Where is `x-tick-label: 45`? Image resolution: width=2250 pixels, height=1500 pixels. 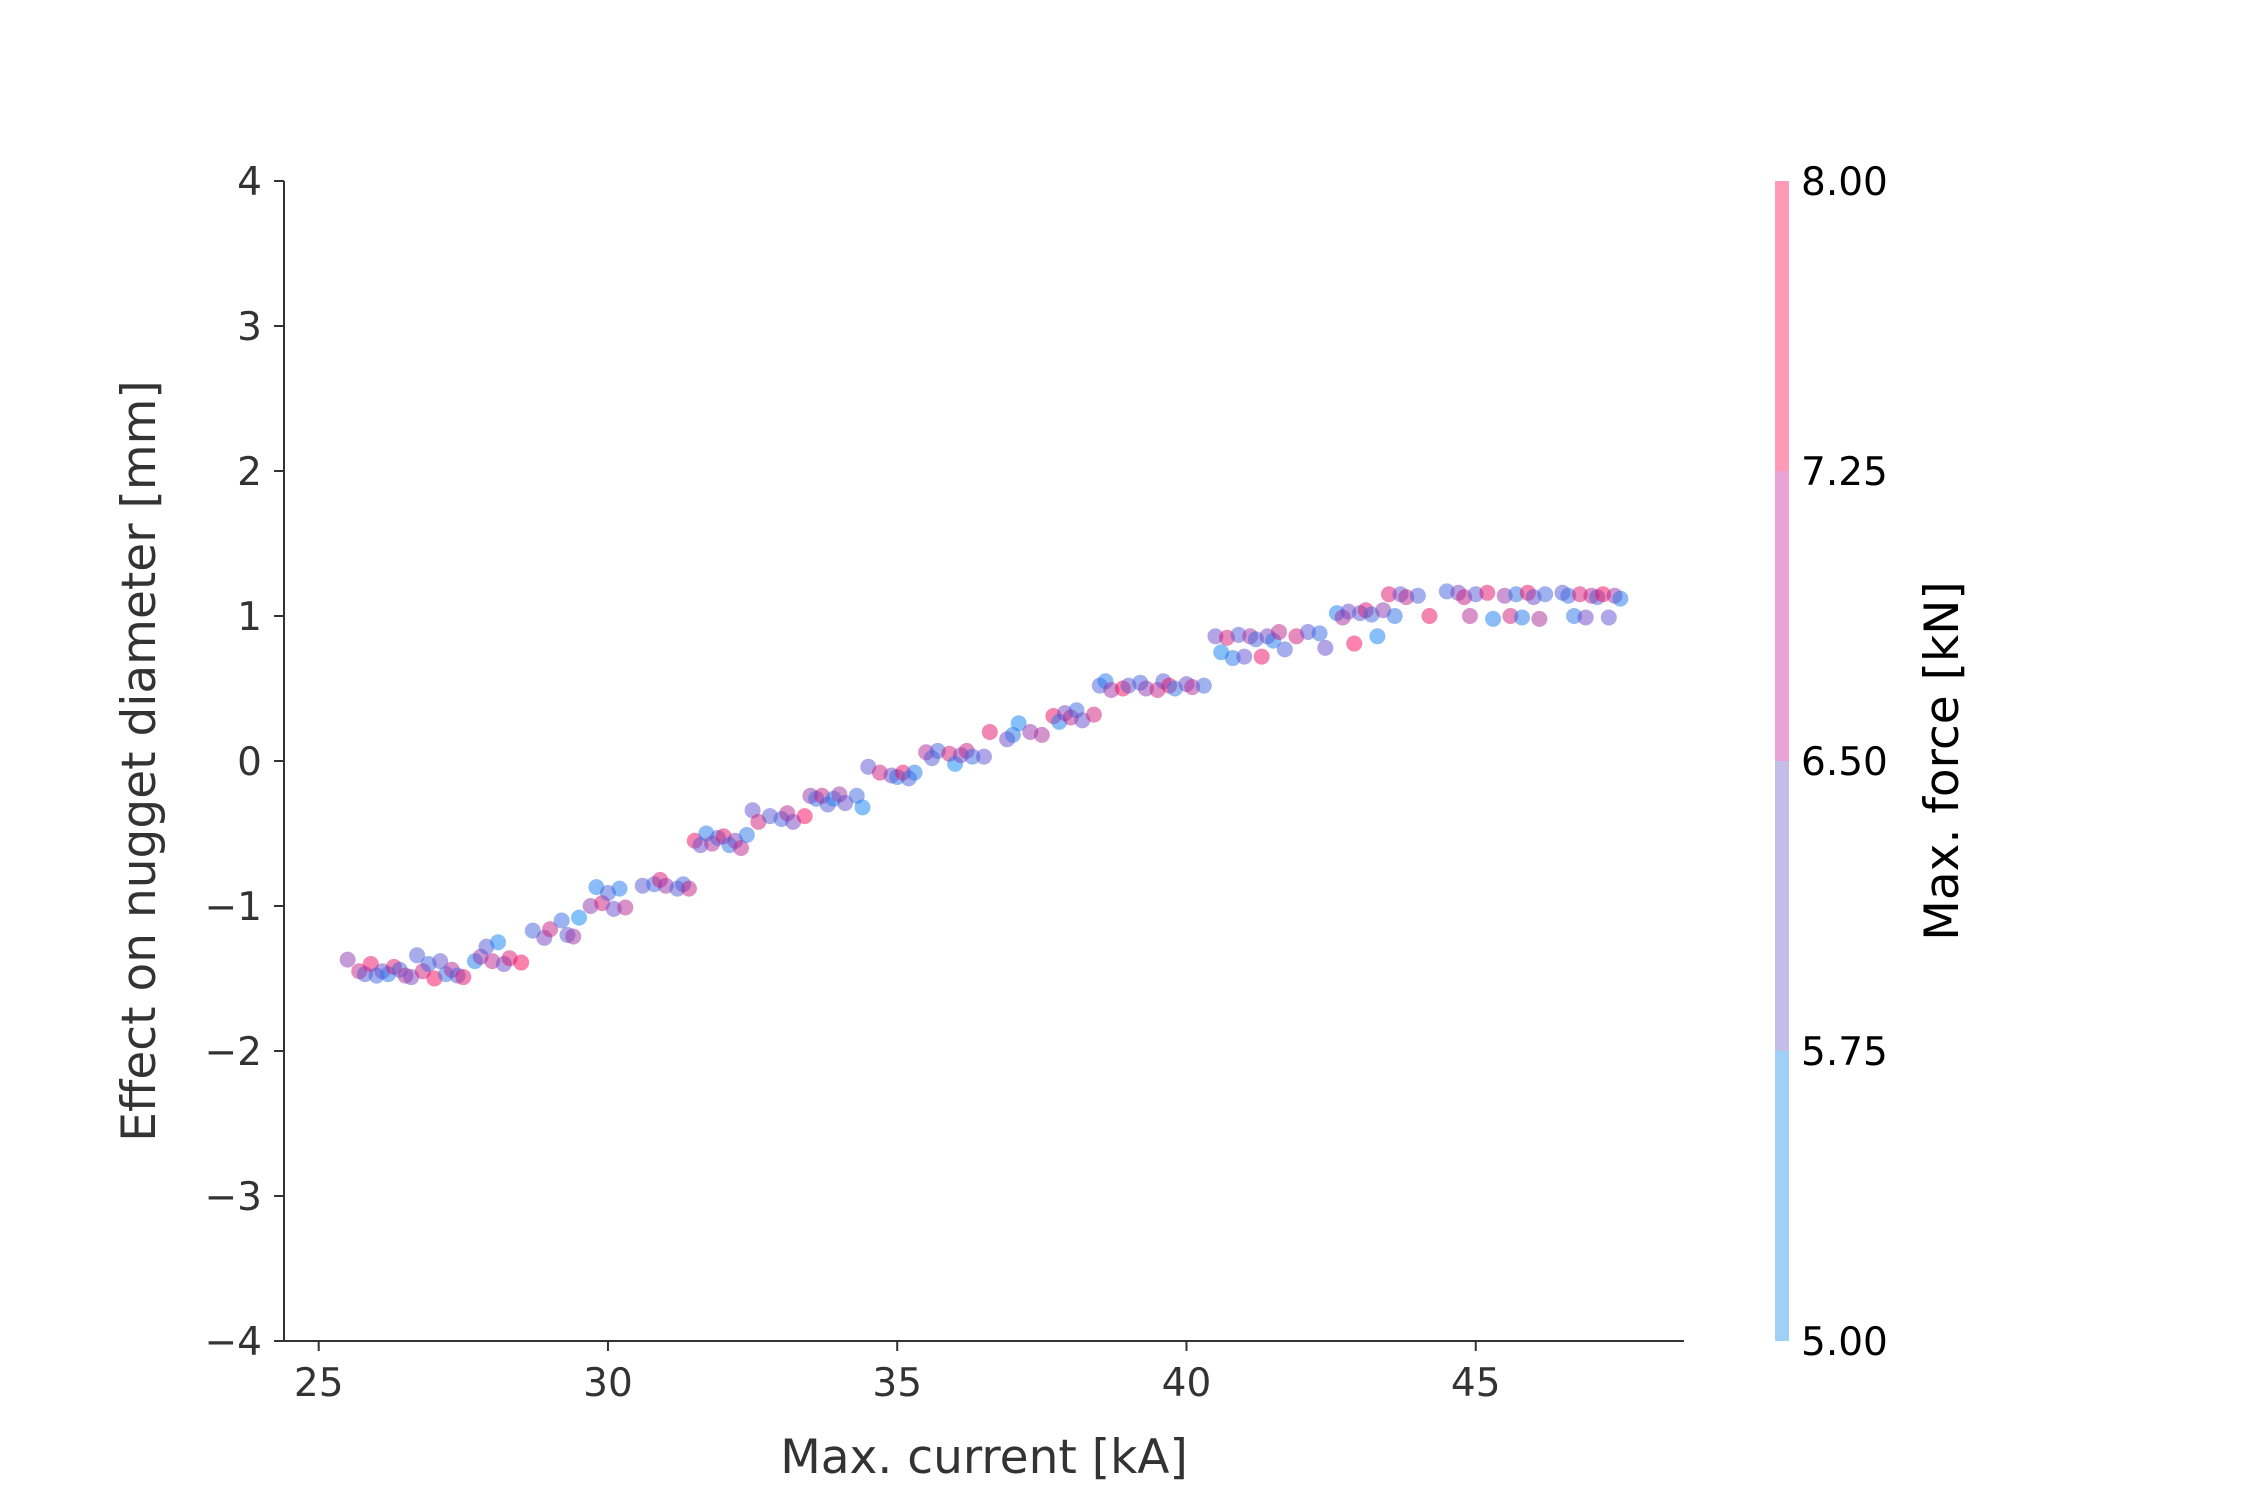 x-tick-label: 45 is located at coordinates (1476, 1383).